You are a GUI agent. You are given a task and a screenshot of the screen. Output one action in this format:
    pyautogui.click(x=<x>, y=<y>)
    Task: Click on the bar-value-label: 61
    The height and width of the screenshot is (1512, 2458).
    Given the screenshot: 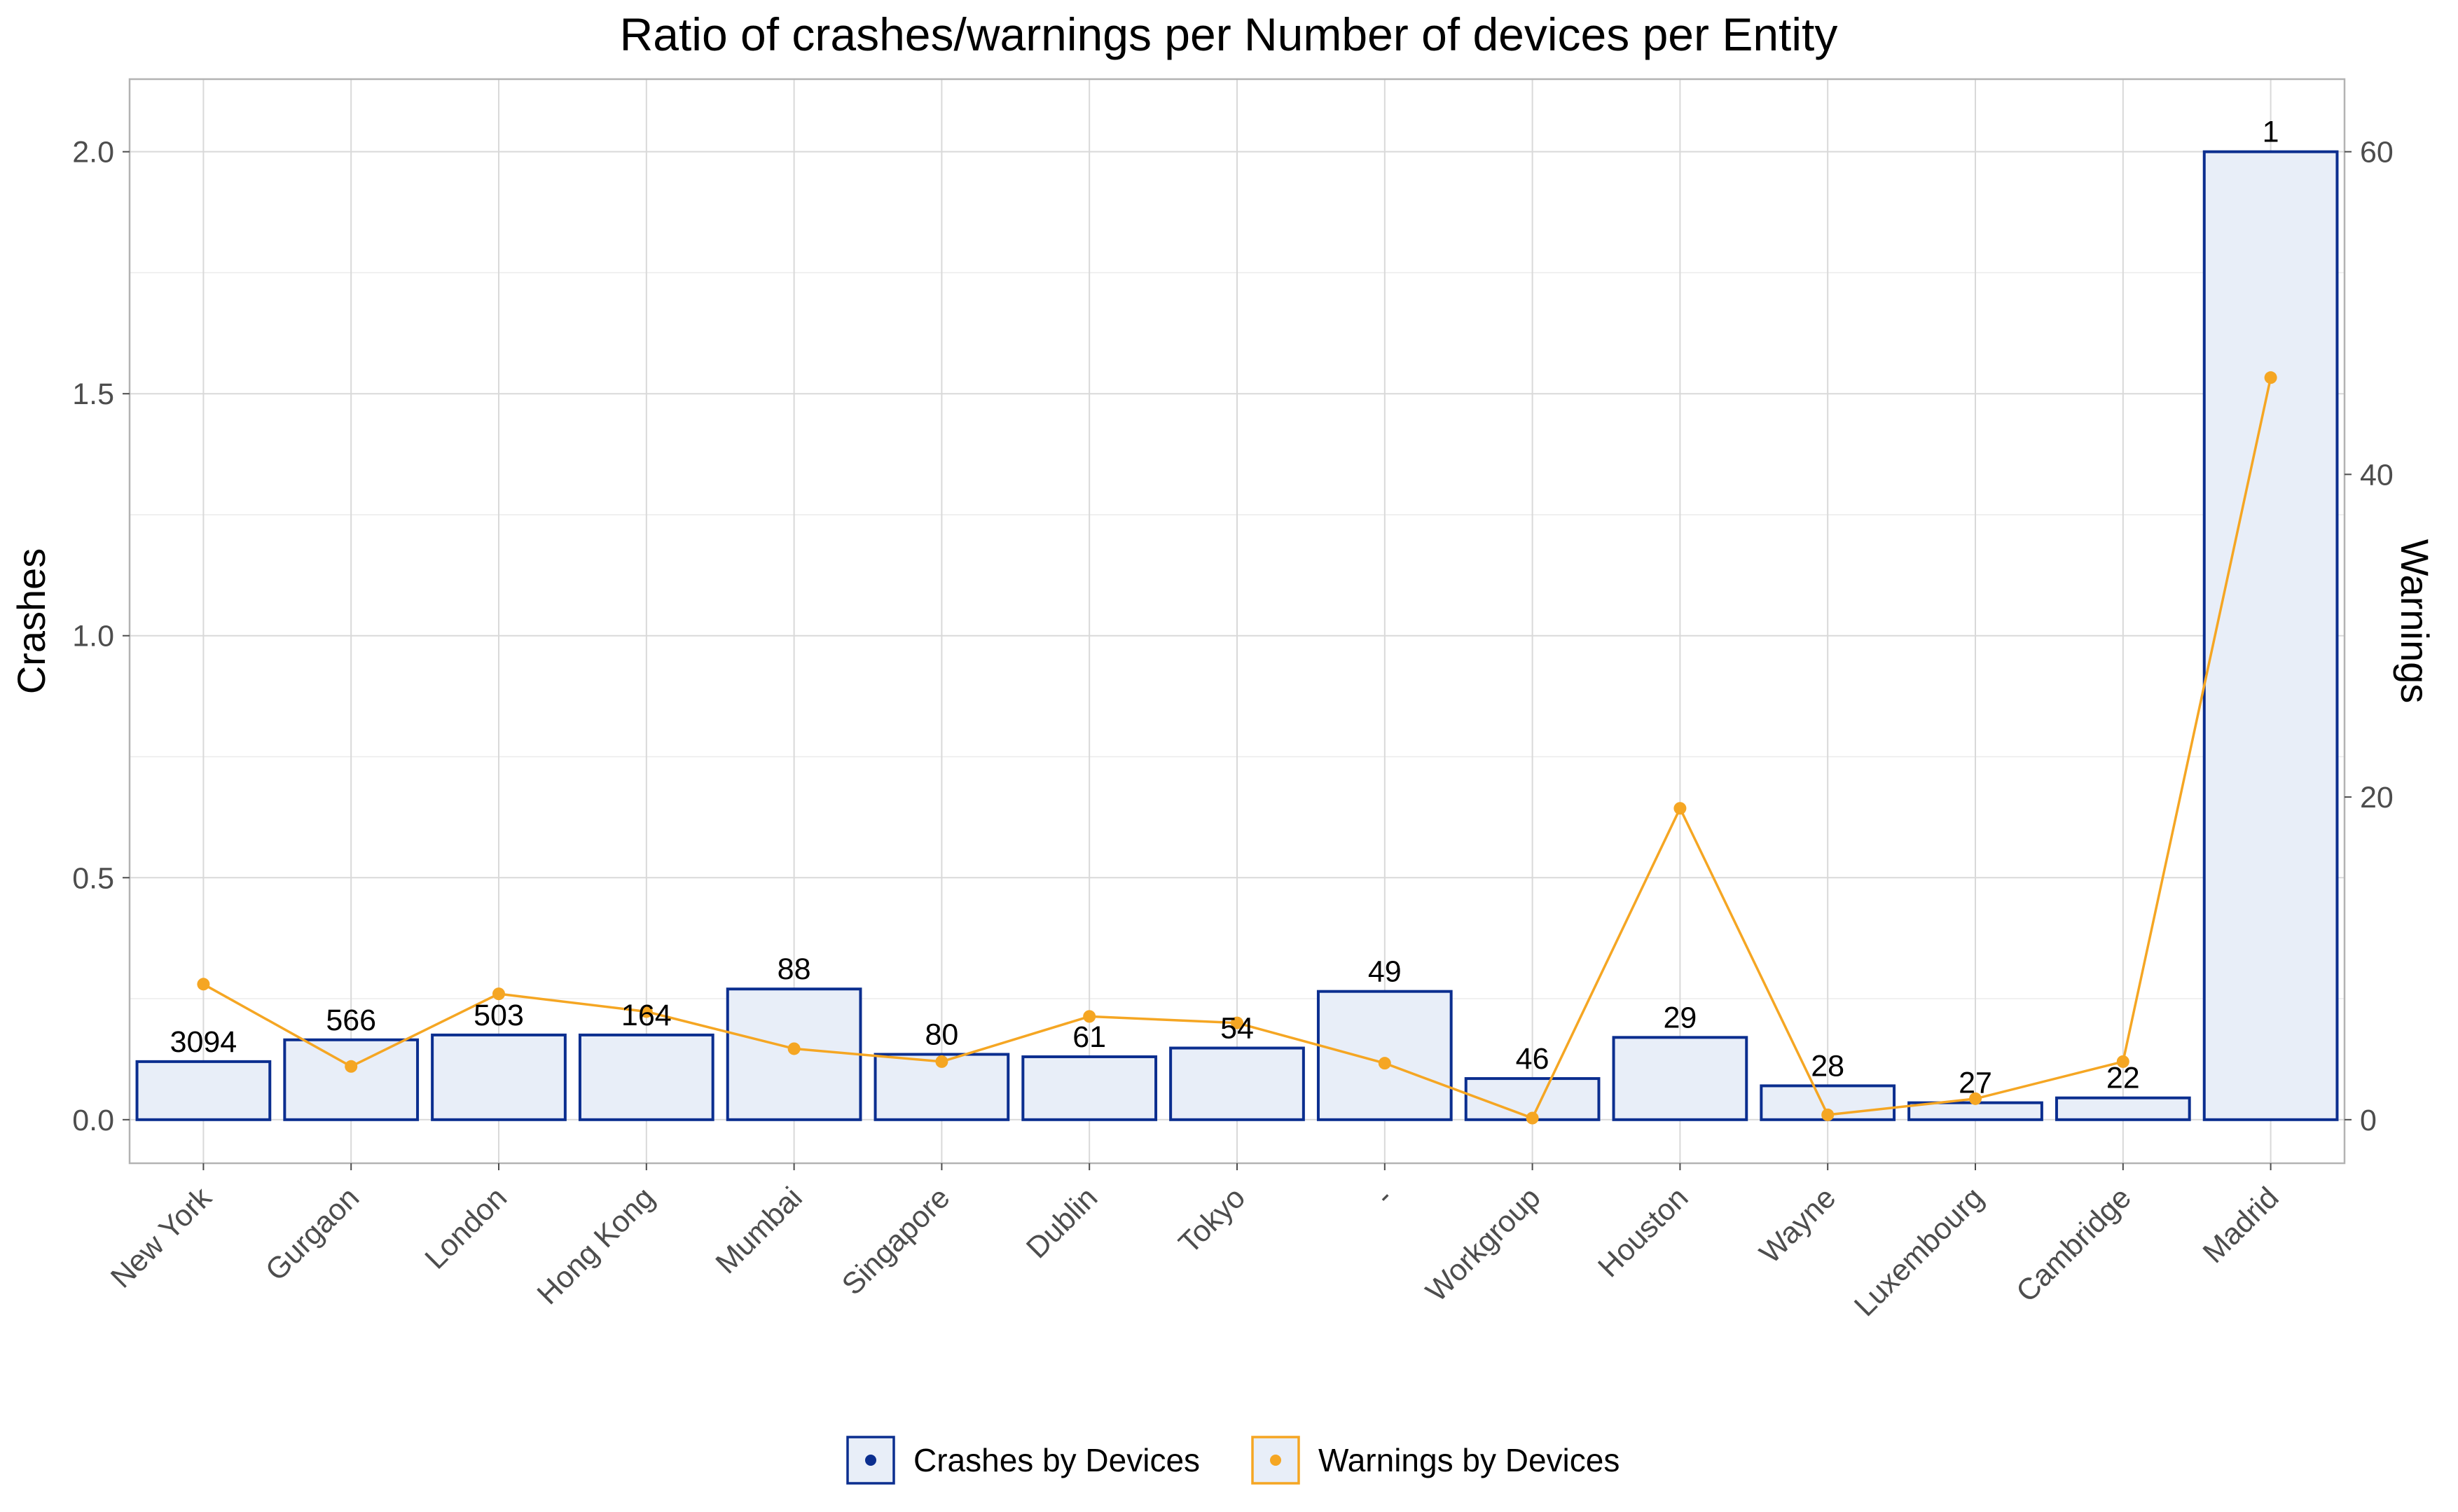 What is the action you would take?
    pyautogui.click(x=1089, y=1037)
    